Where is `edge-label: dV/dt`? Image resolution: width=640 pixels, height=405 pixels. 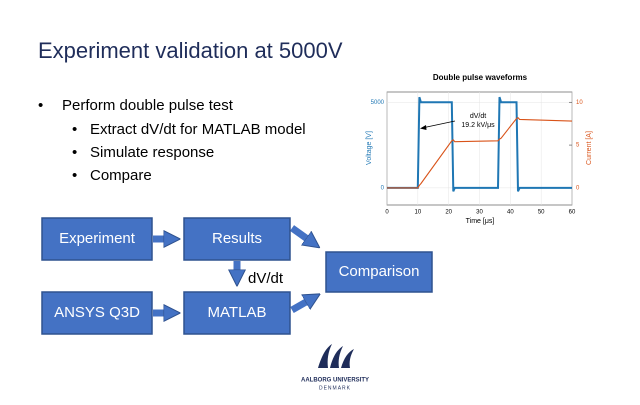
edge-label: dV/dt is located at coordinates (266, 278).